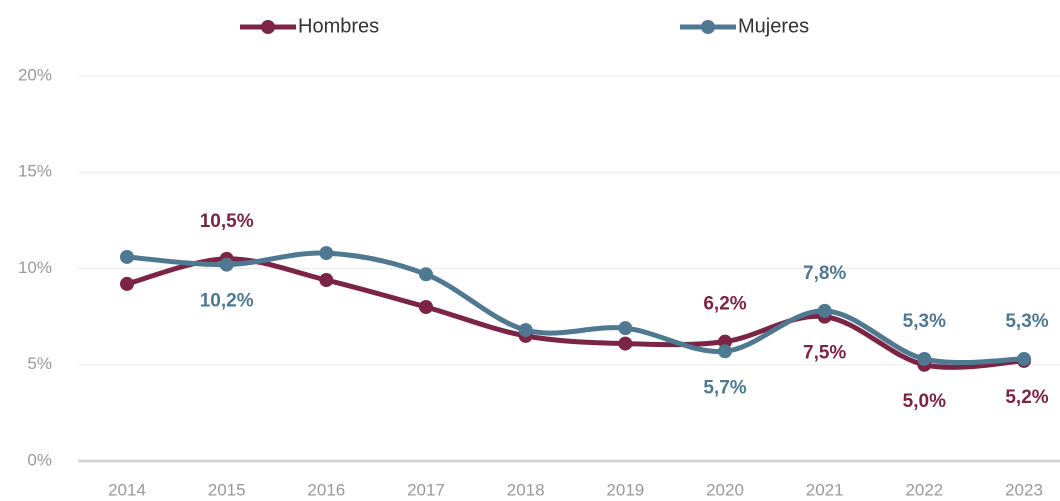 The width and height of the screenshot is (1060, 501). What do you see at coordinates (924, 489) in the screenshot?
I see `x-tick-label: 2022` at bounding box center [924, 489].